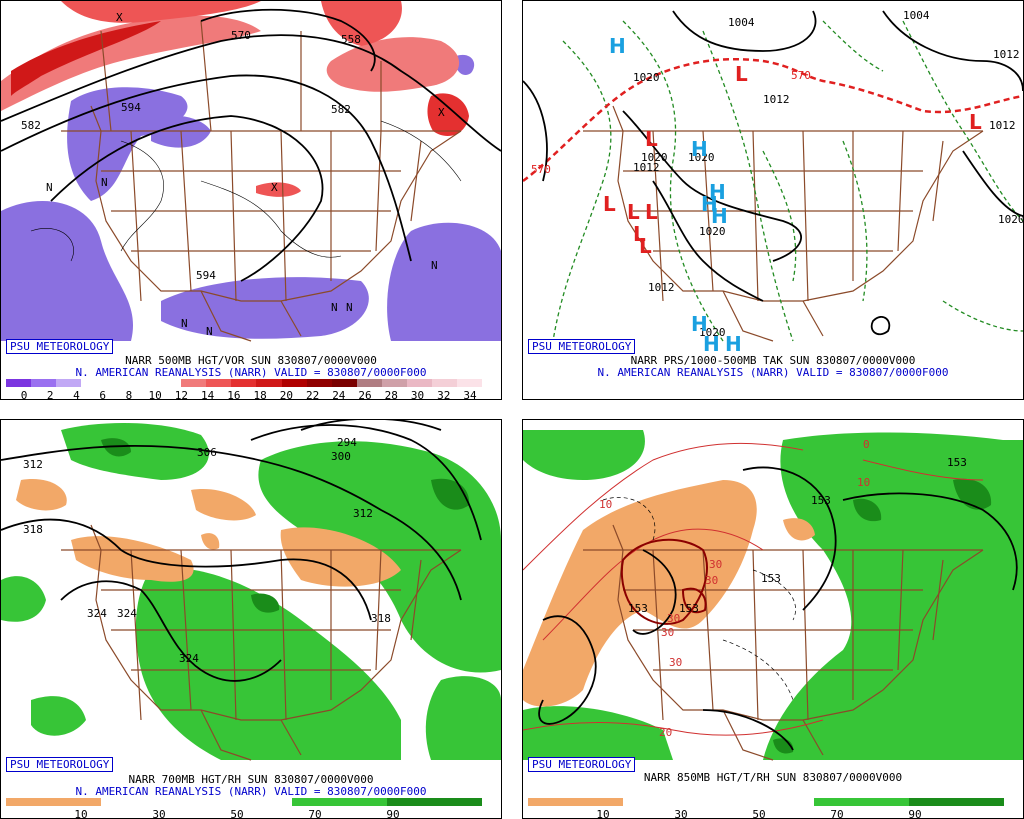  I want to click on isobar-label: 1004, so click(741, 22).